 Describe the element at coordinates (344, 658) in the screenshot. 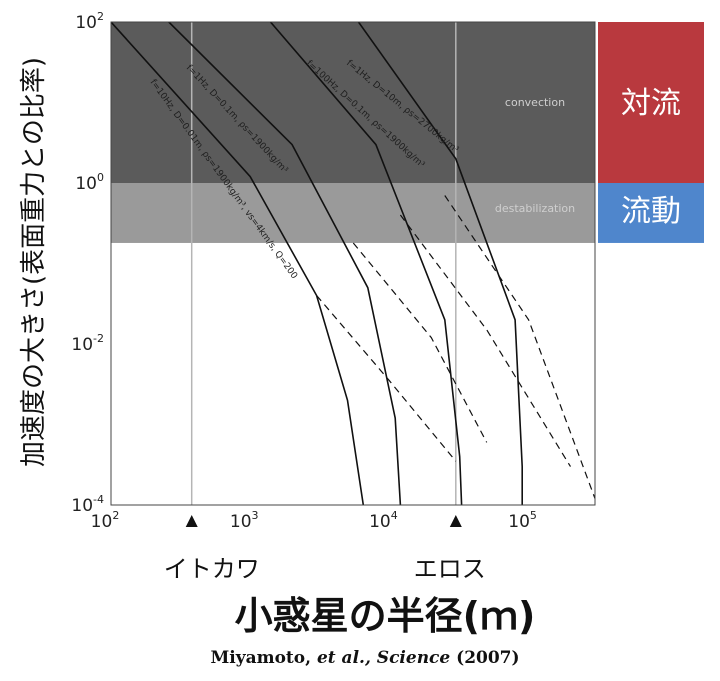

I see `citation-etal: et al.,` at that location.